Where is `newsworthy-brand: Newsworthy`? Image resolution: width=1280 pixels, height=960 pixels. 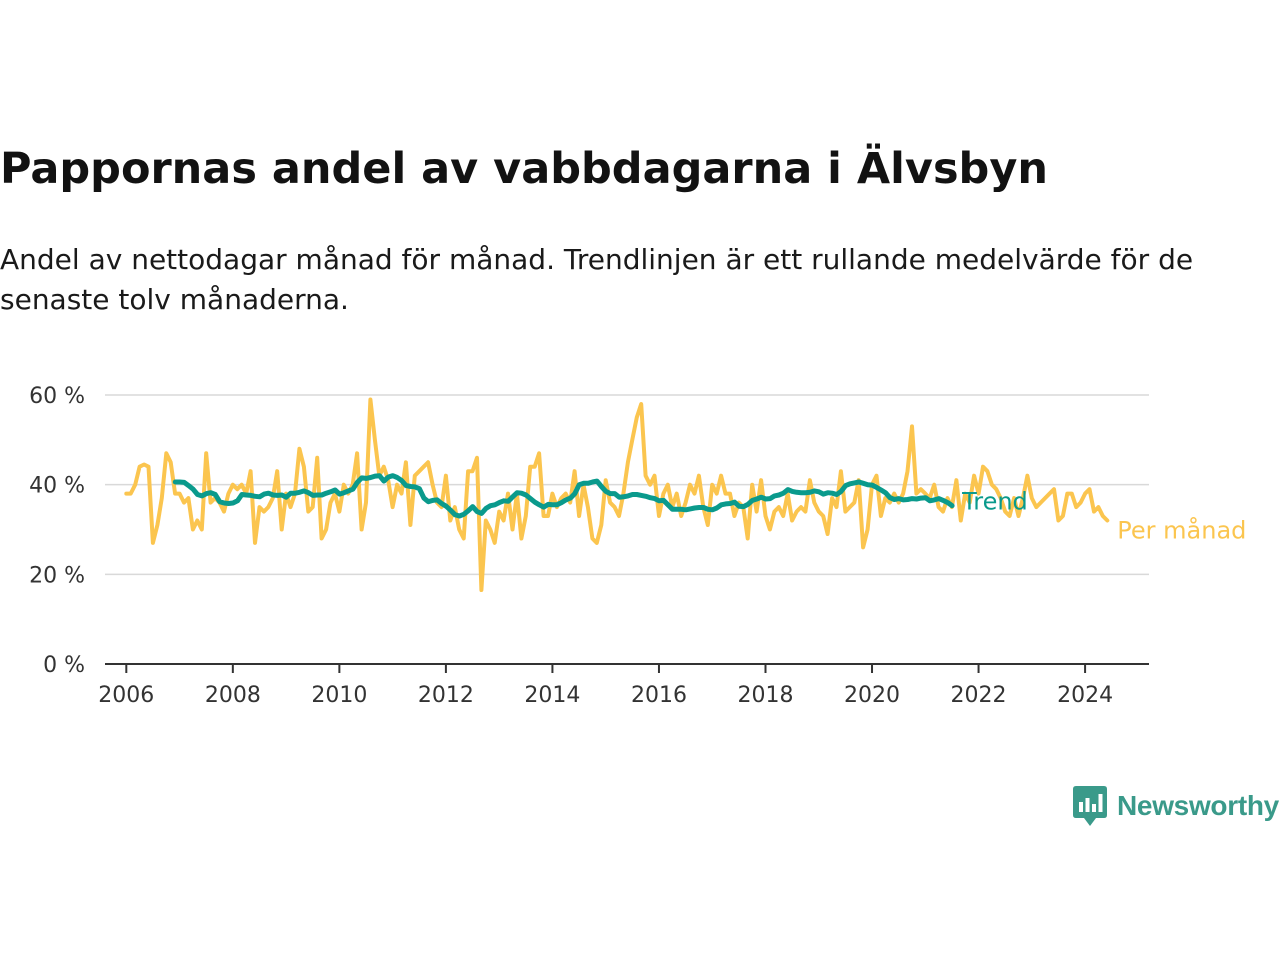 newsworthy-brand: Newsworthy is located at coordinates (1175, 806).